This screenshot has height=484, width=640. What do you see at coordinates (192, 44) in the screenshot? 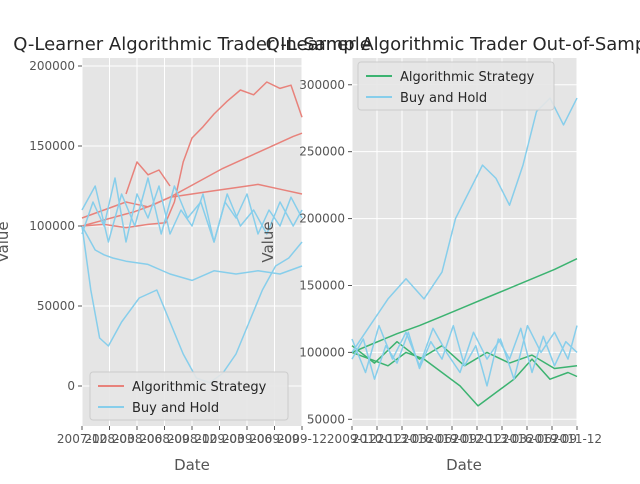
I see `chart-title: Q-Learner Algorithmic Trader In-Sample` at bounding box center [192, 44].